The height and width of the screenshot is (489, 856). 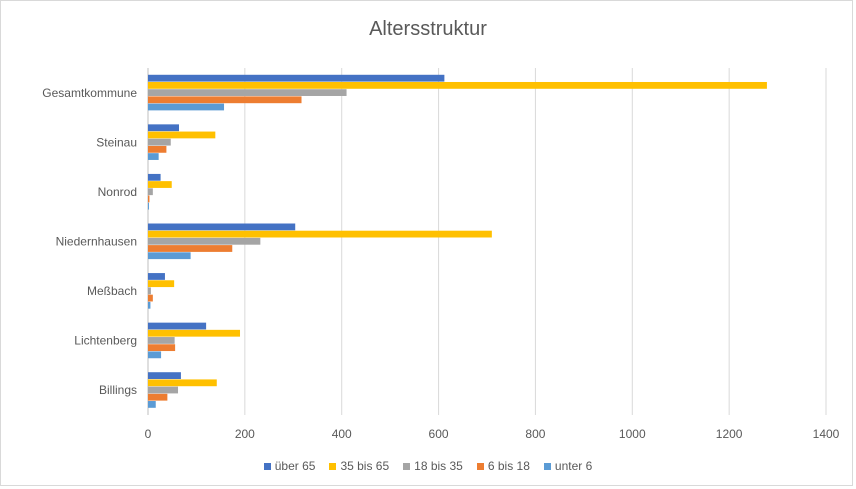 What do you see at coordinates (118, 390) in the screenshot?
I see `category-label: Billings` at bounding box center [118, 390].